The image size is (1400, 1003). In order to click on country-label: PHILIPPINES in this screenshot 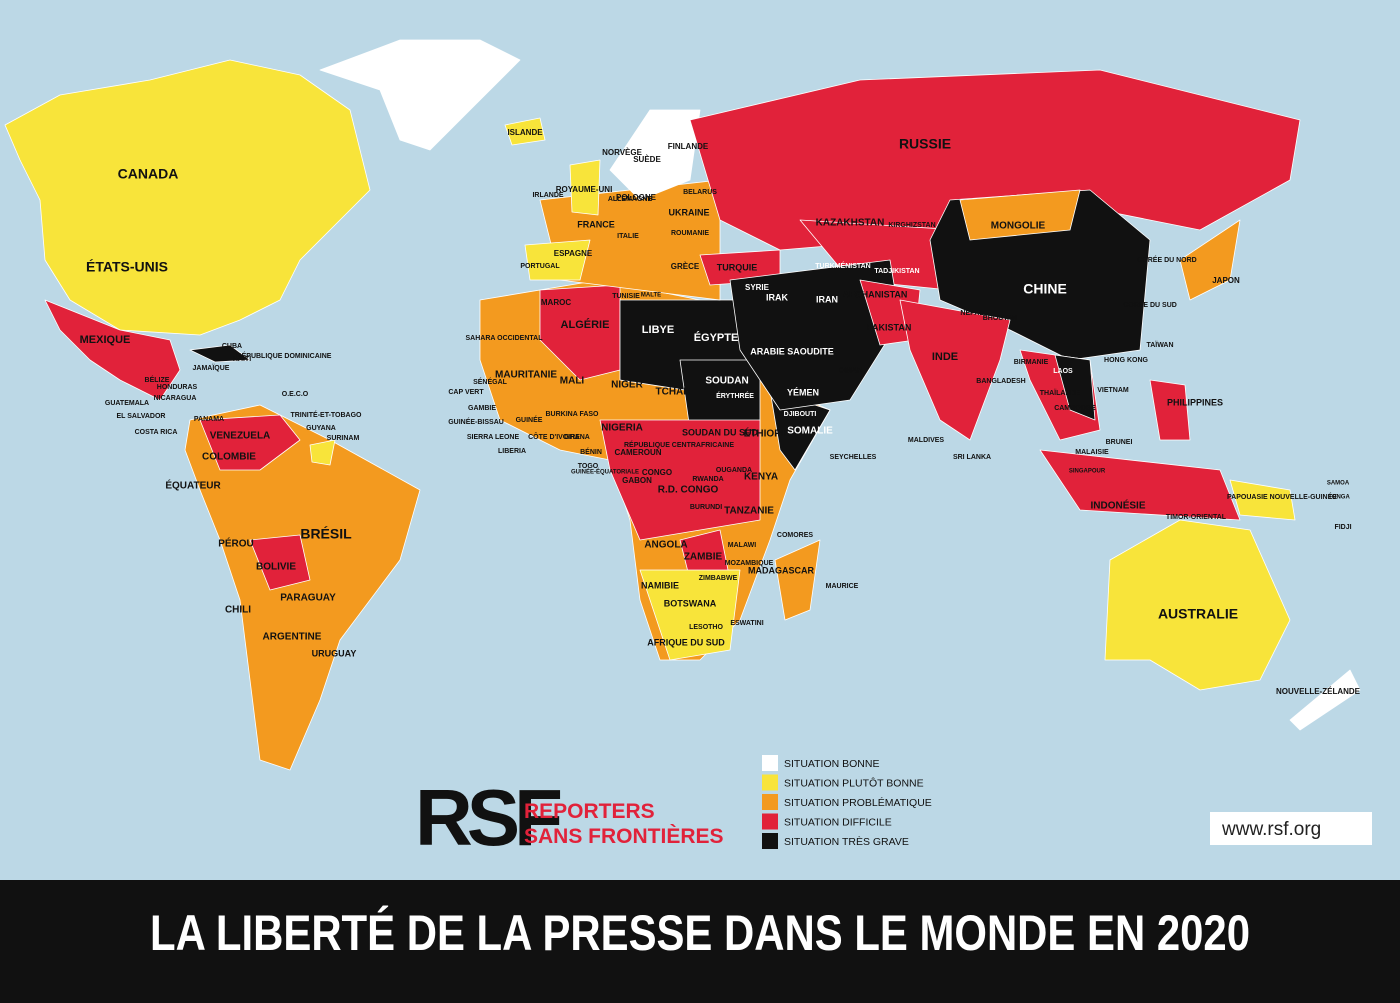, I will do `click(1195, 402)`.